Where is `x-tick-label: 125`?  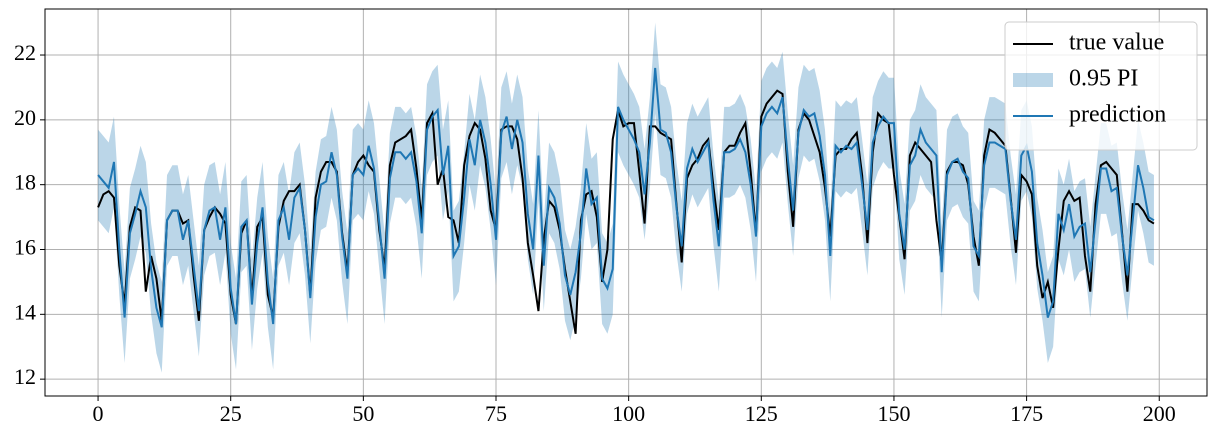 x-tick-label: 125 is located at coordinates (761, 413).